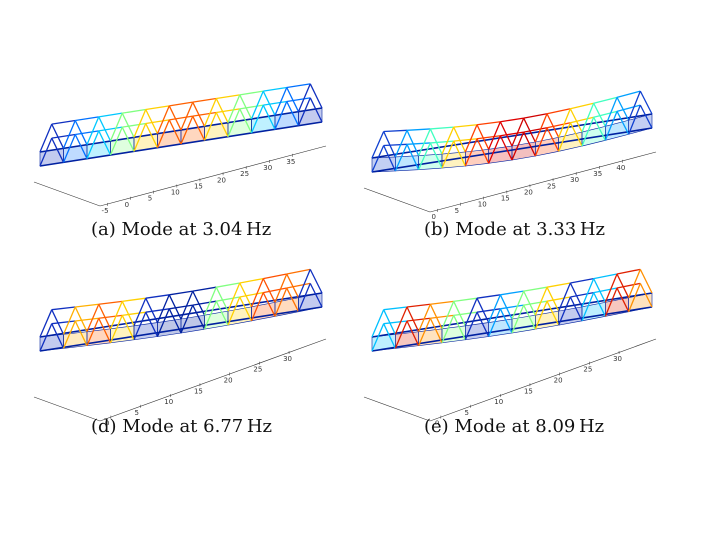 The image size is (702, 534). I want to click on panel-b: 0 5 10 15 20 25 30 35 40, so click(510, 150).